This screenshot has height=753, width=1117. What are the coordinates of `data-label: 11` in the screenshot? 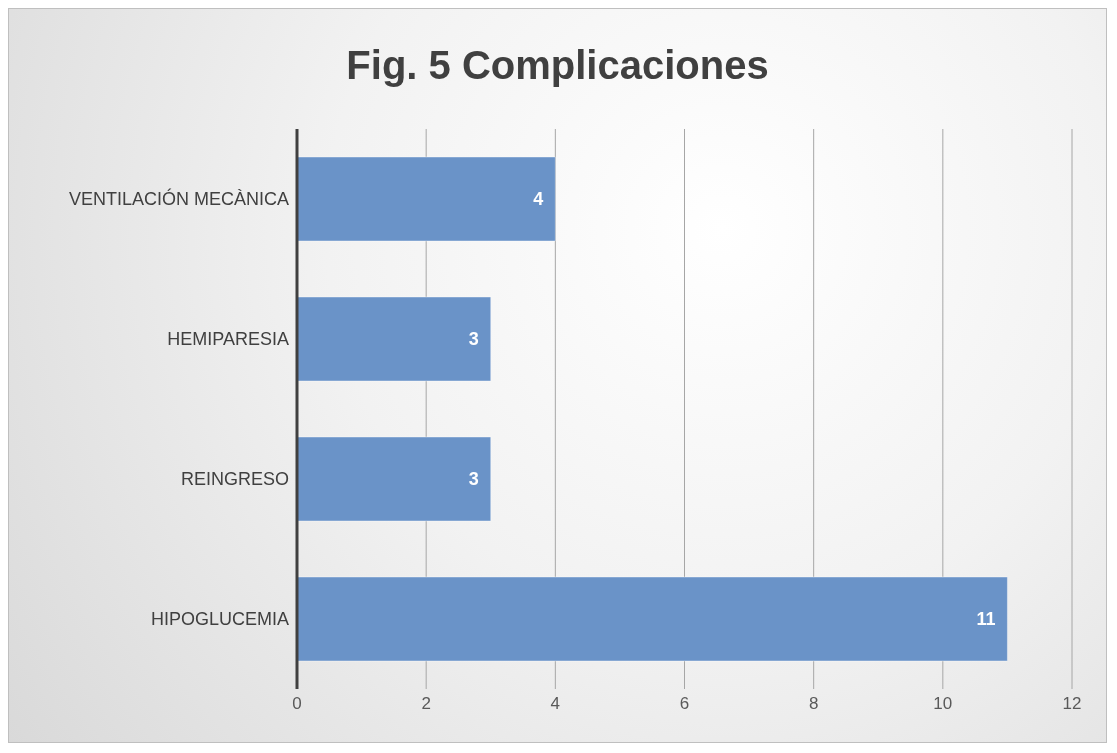 It's located at (986, 619).